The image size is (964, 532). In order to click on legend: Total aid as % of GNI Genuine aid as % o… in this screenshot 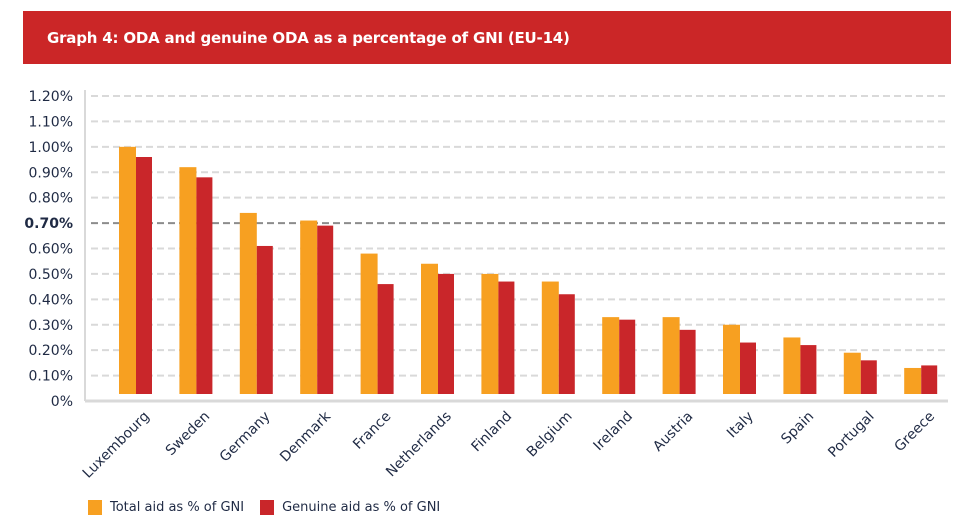, I will do `click(272, 507)`.